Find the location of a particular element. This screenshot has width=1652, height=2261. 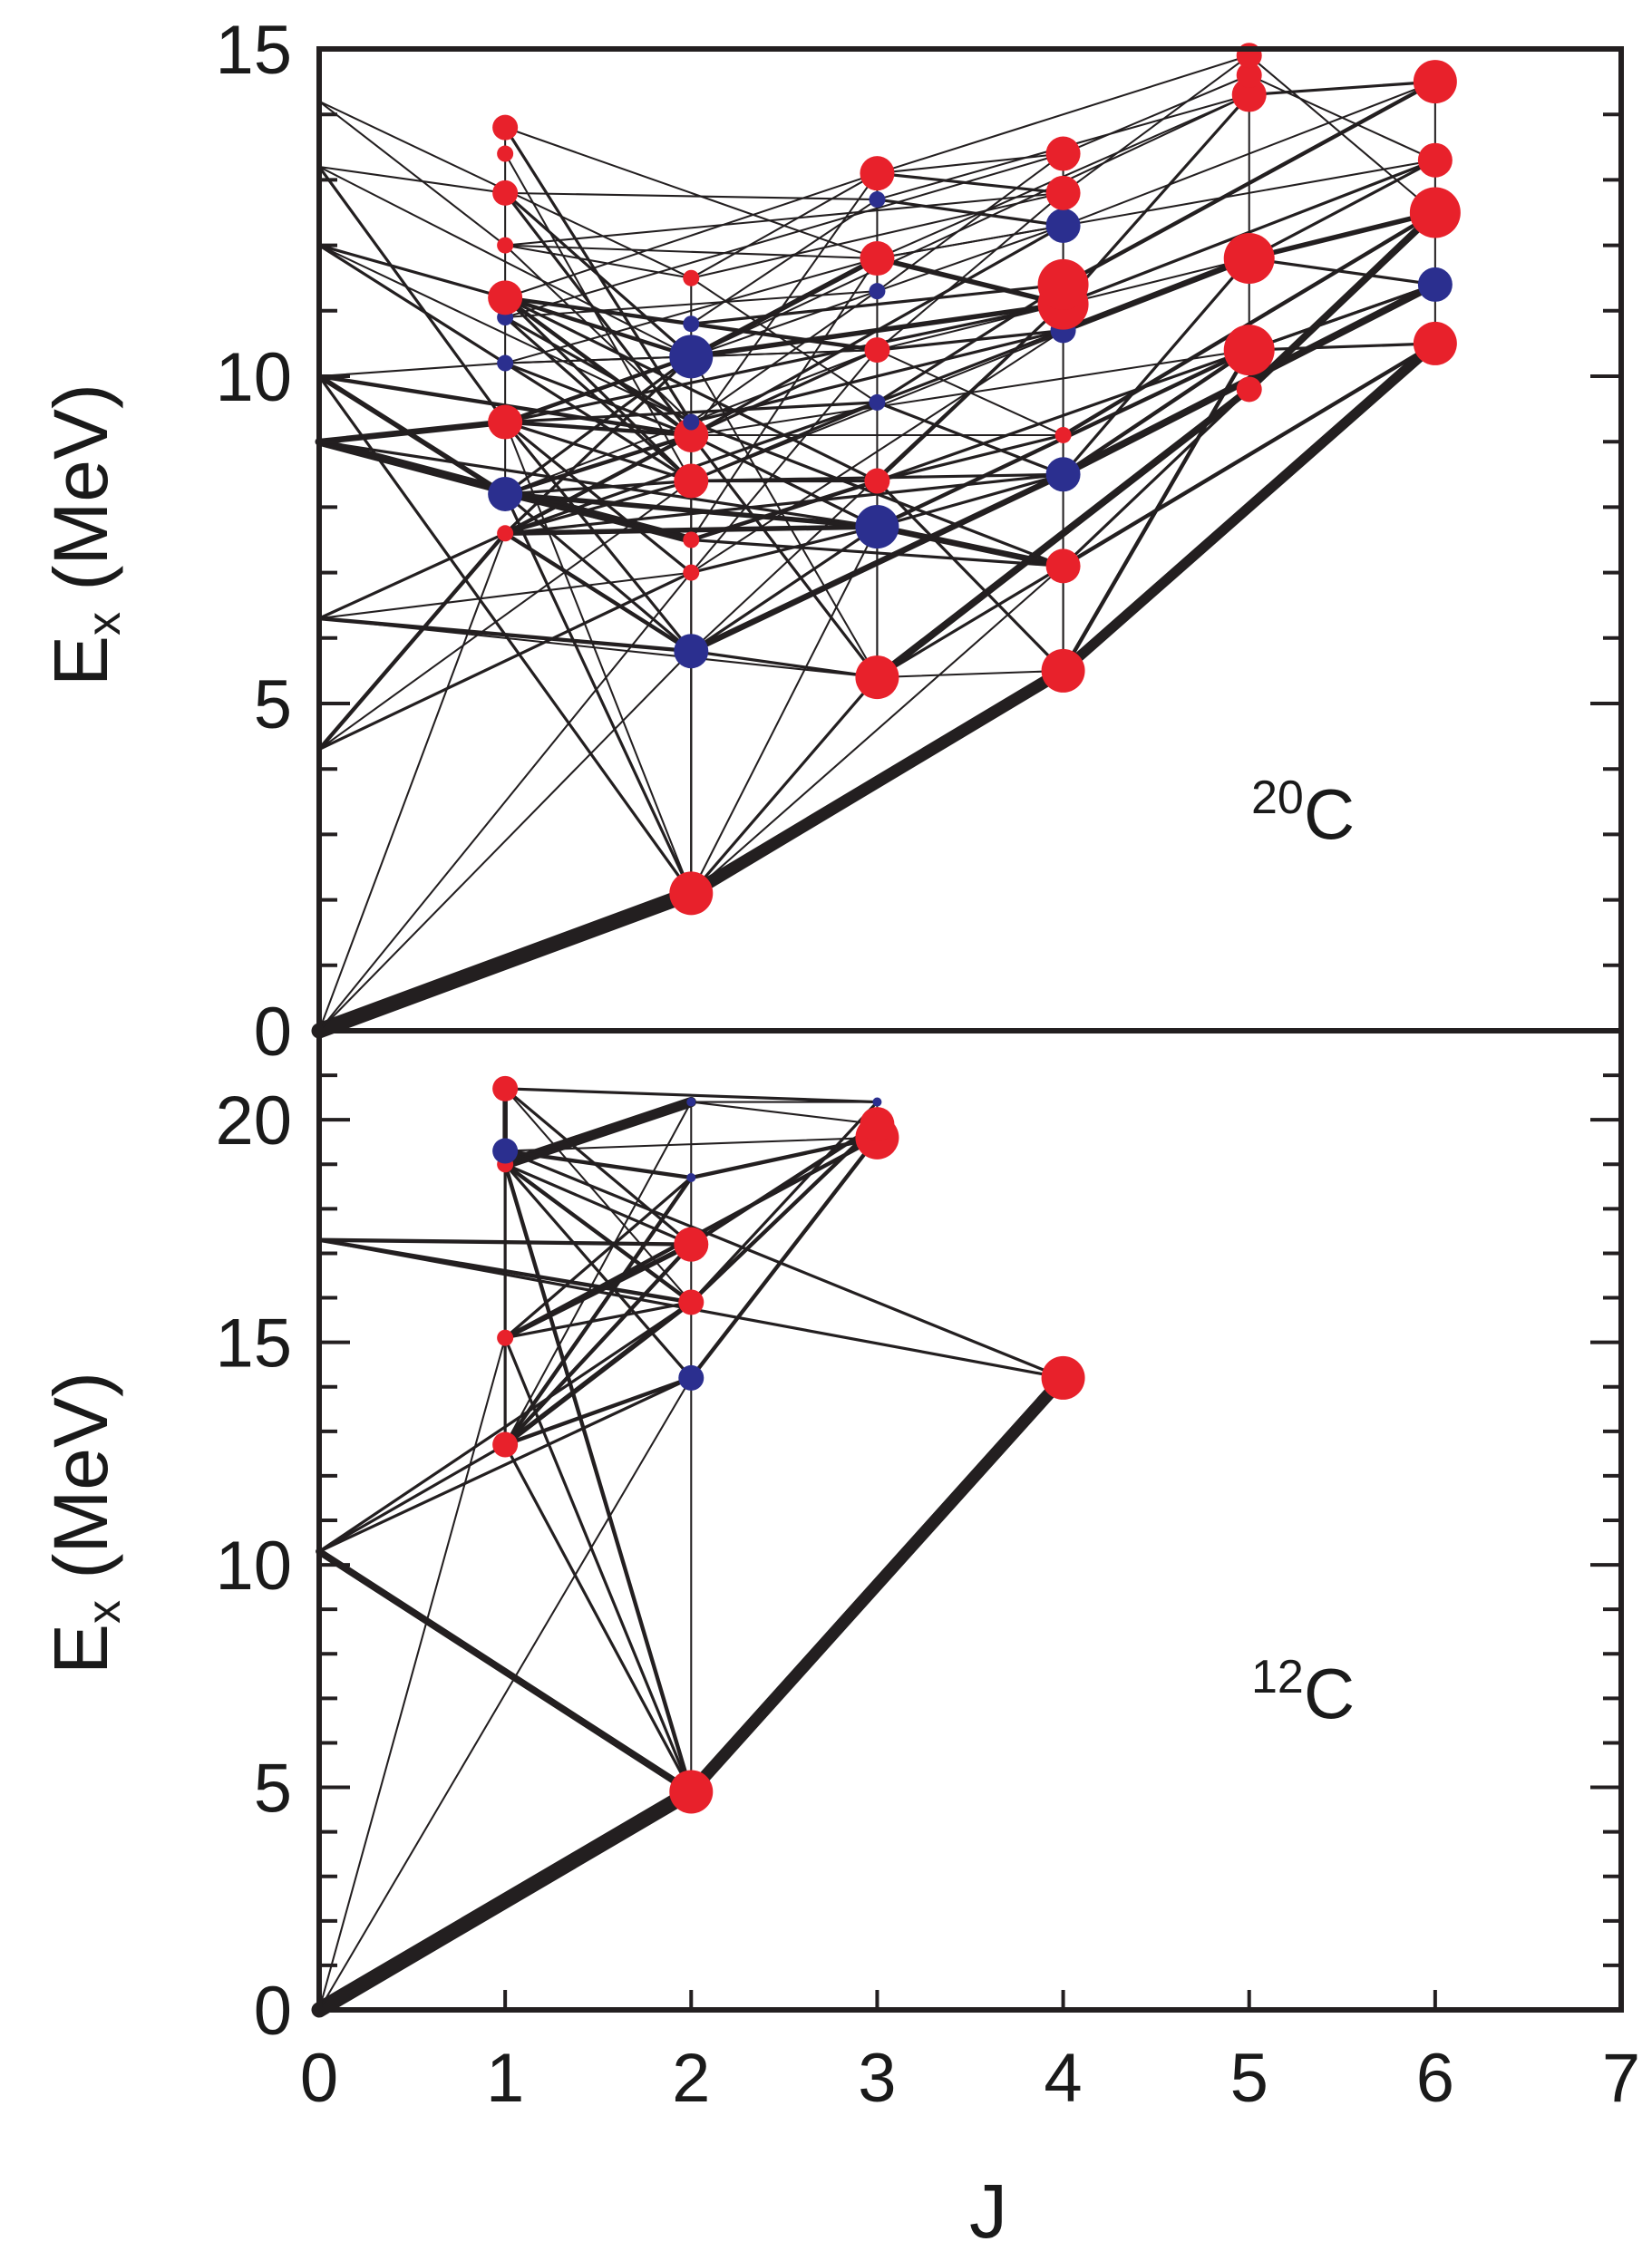

x-axis-label: J is located at coordinates (988, 2211).